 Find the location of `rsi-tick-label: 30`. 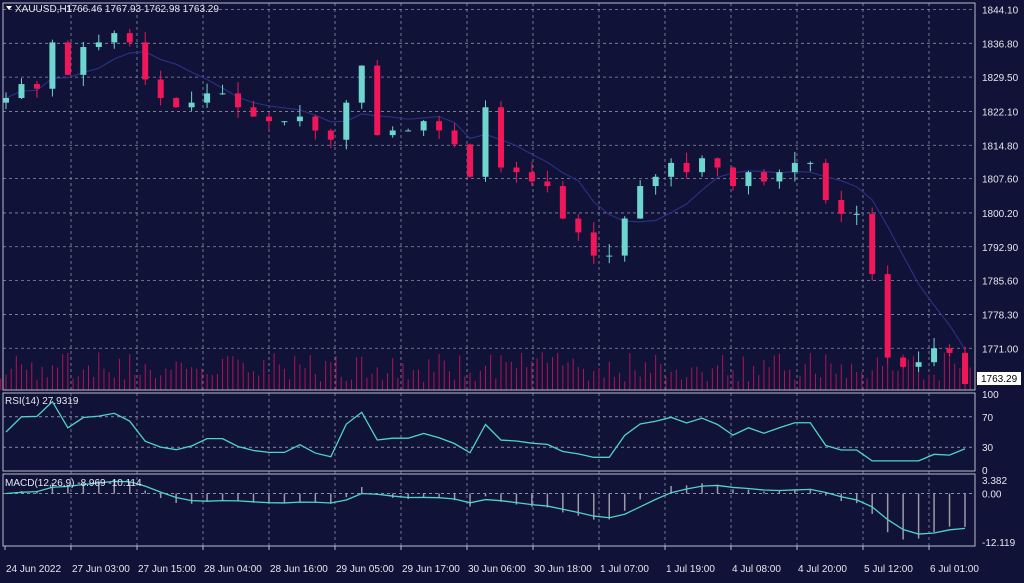

rsi-tick-label: 30 is located at coordinates (988, 448).